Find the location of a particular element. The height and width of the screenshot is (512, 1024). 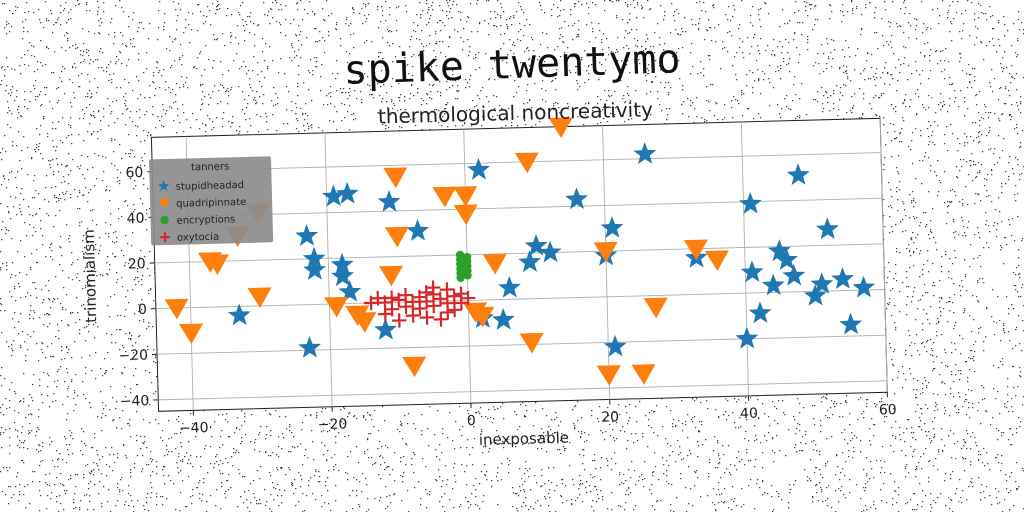

legend-label: stupidheadad is located at coordinates (210, 186).